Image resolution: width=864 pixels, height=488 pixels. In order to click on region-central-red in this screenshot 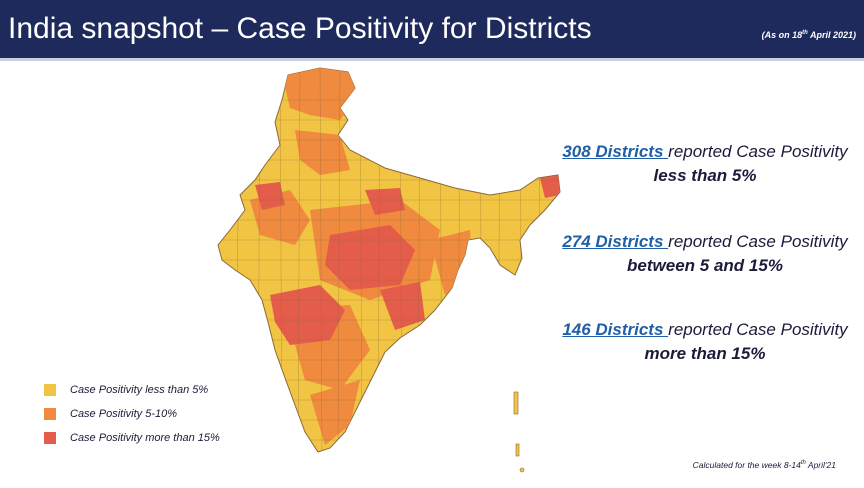, I will do `click(370, 257)`.